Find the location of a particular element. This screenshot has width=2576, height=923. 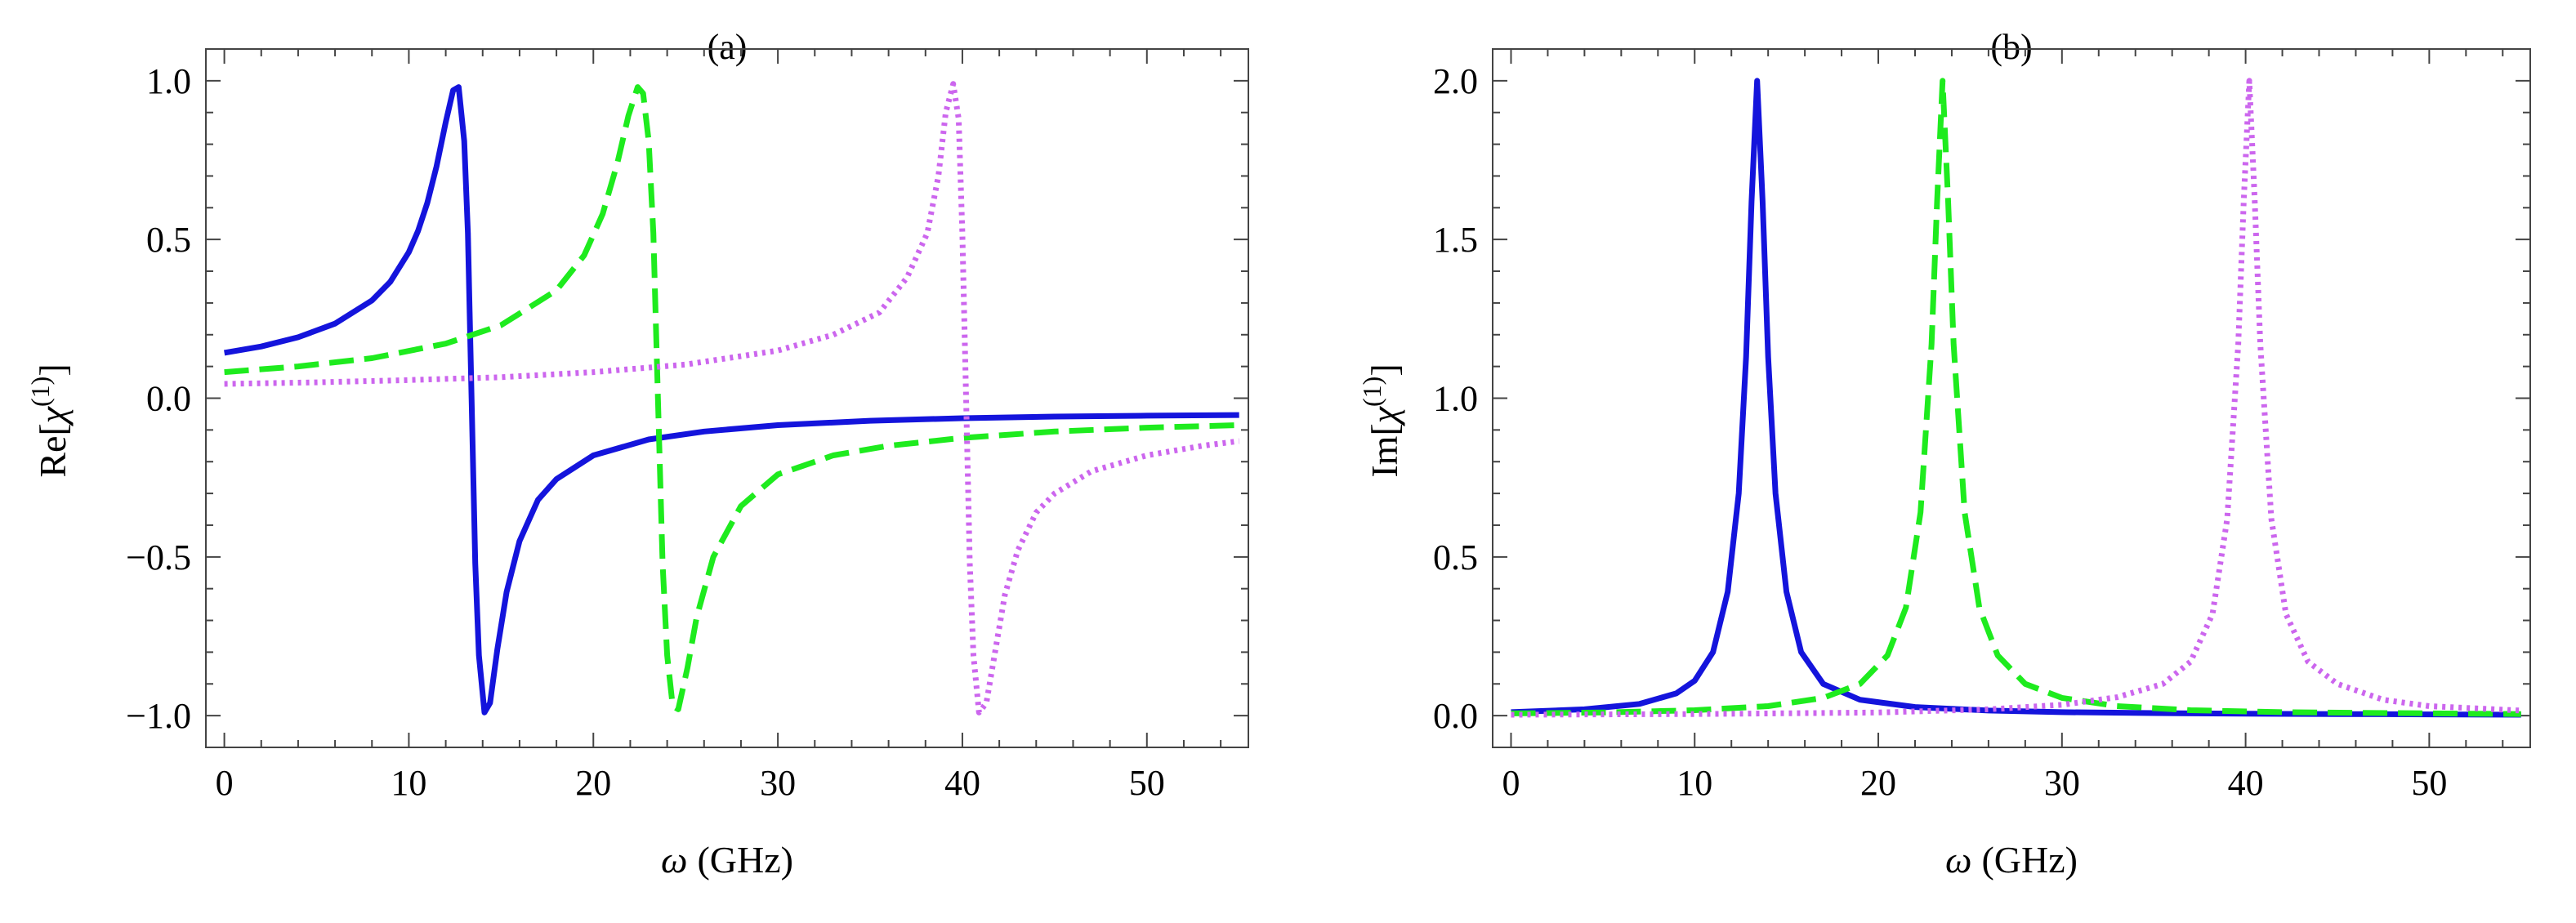

panel-b-y-axis-label: Im[χ(1)] is located at coordinates (1381, 420).